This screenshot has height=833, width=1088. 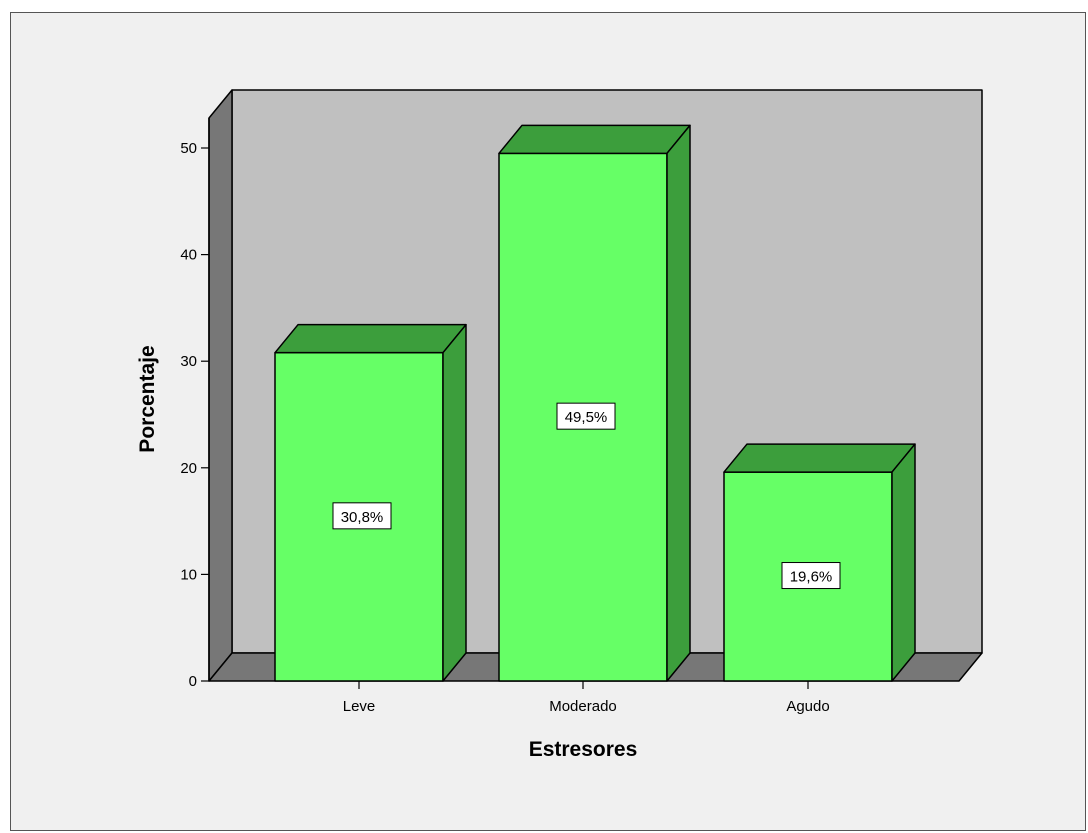 What do you see at coordinates (188, 574) in the screenshot?
I see `y-tick-label: 10` at bounding box center [188, 574].